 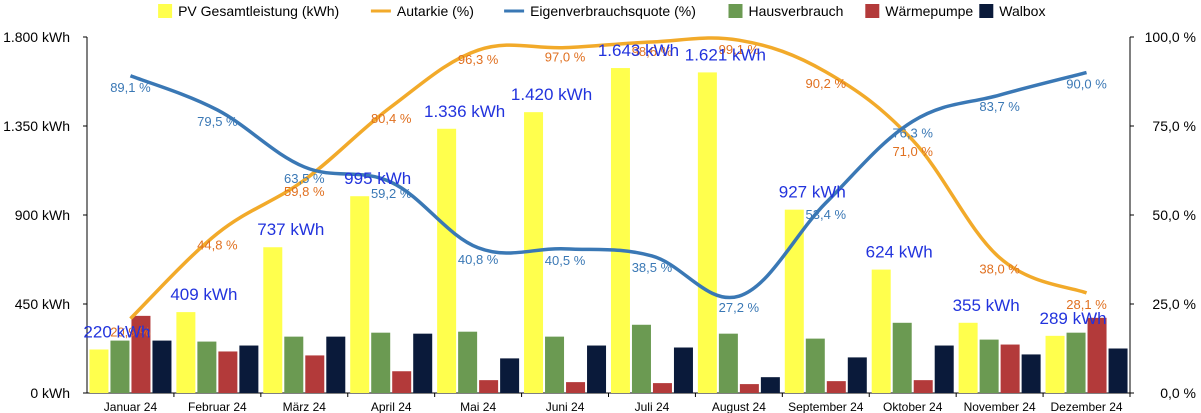 I want to click on y-right-tick-label: 25,0 %, so click(x=1174, y=304).